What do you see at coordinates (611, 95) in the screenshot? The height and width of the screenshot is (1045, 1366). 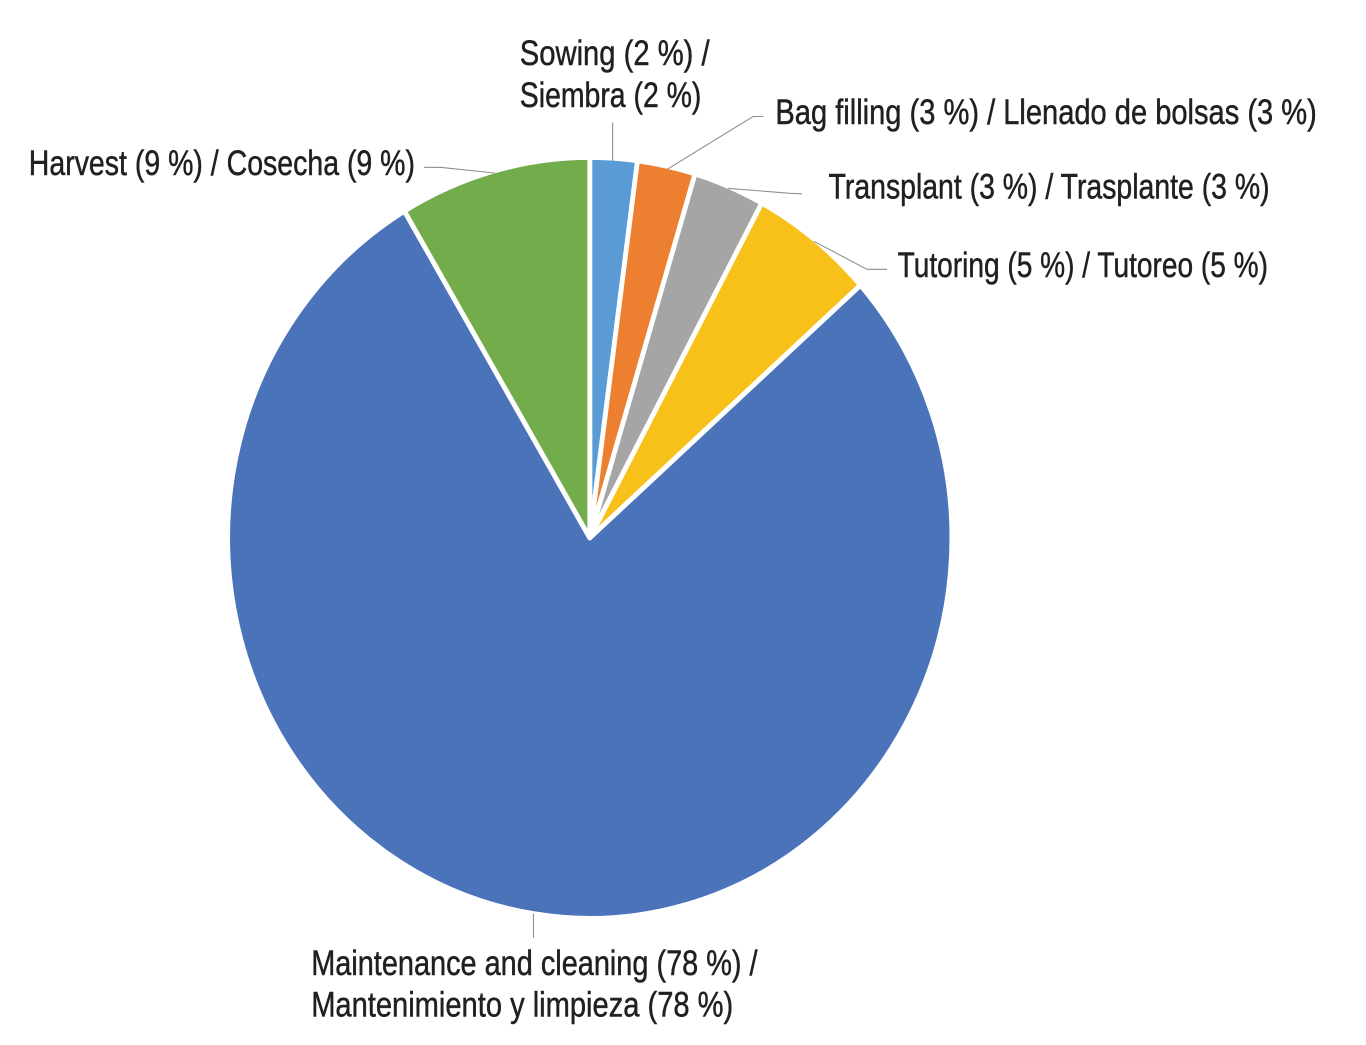 I see `svg-text: Siembra (2 %)` at bounding box center [611, 95].